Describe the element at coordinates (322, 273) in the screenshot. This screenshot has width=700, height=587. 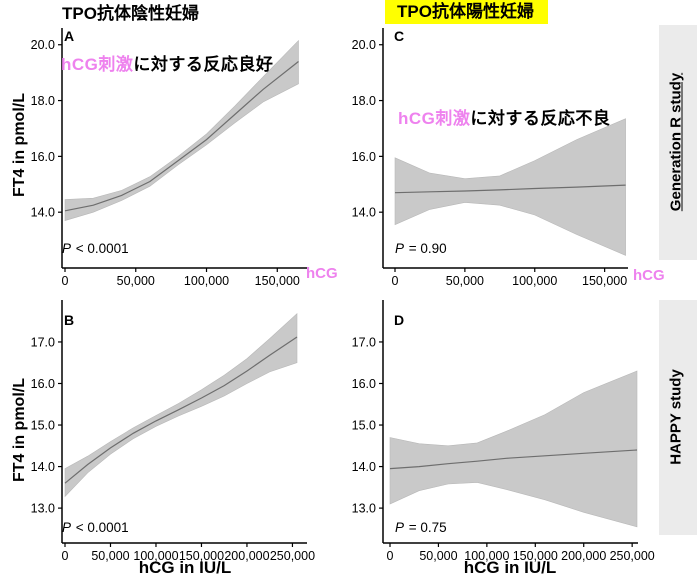
I see `panel-A-hcg-axis-label: hCG` at that location.